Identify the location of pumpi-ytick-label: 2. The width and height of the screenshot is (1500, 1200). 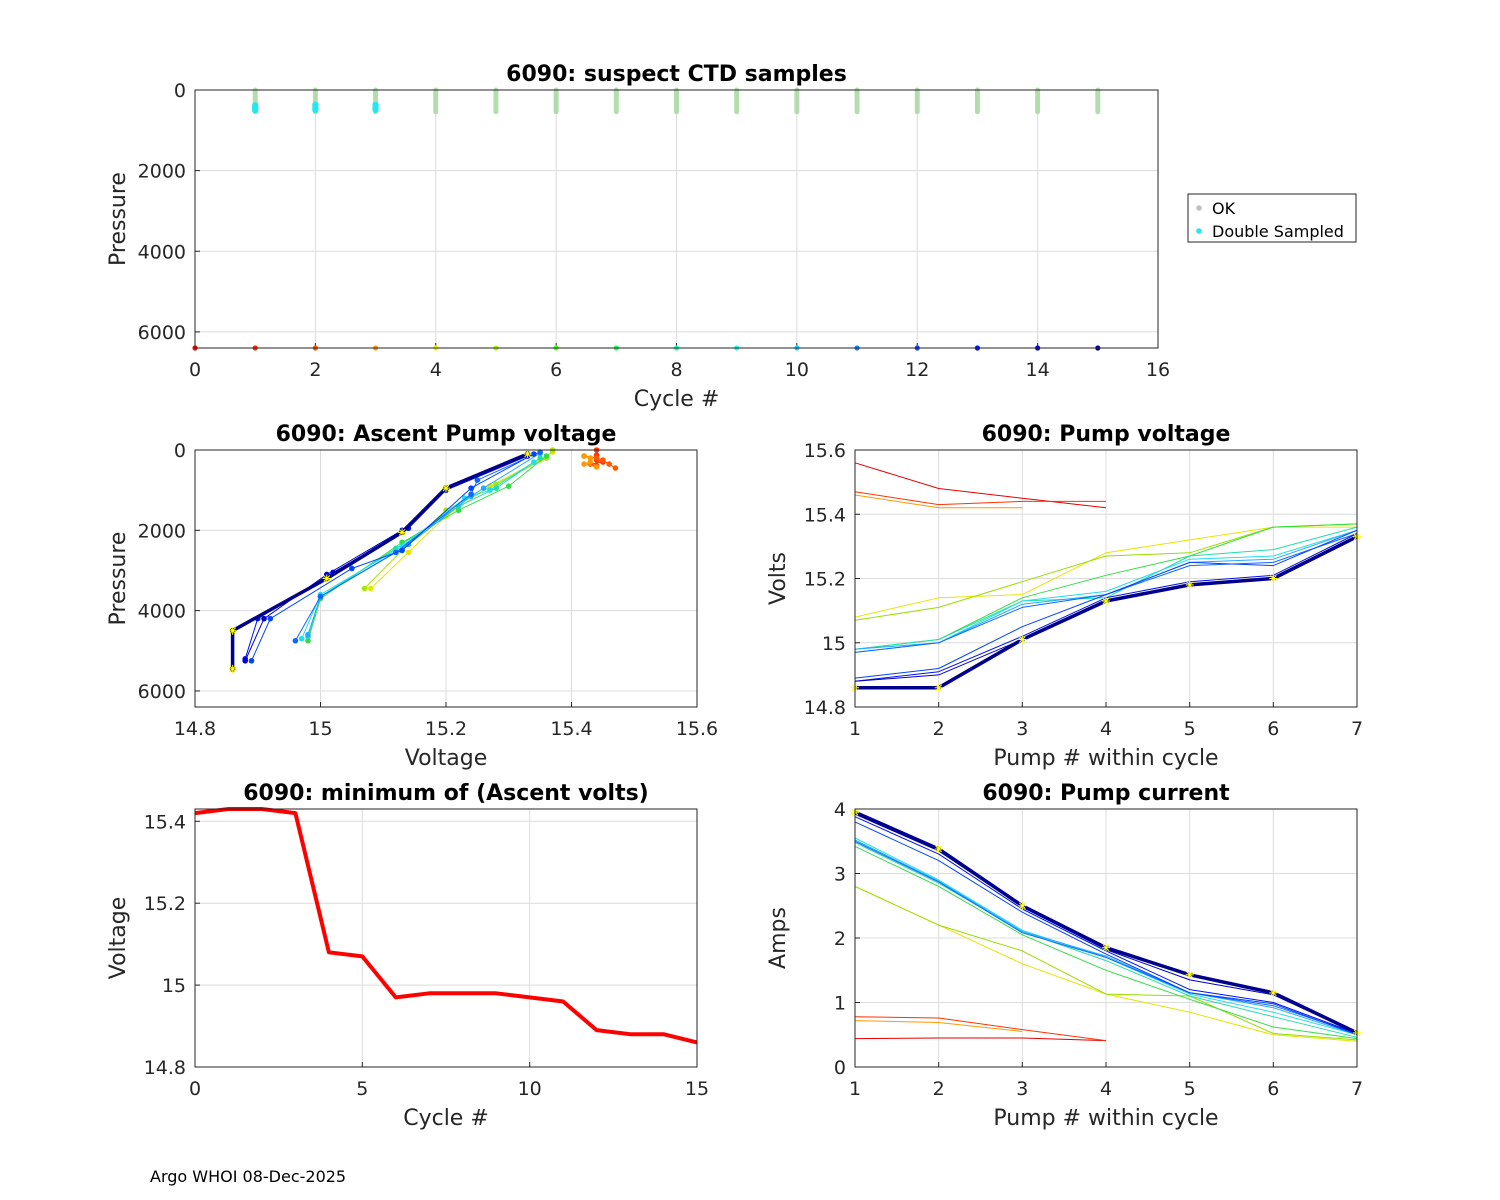
(840, 939).